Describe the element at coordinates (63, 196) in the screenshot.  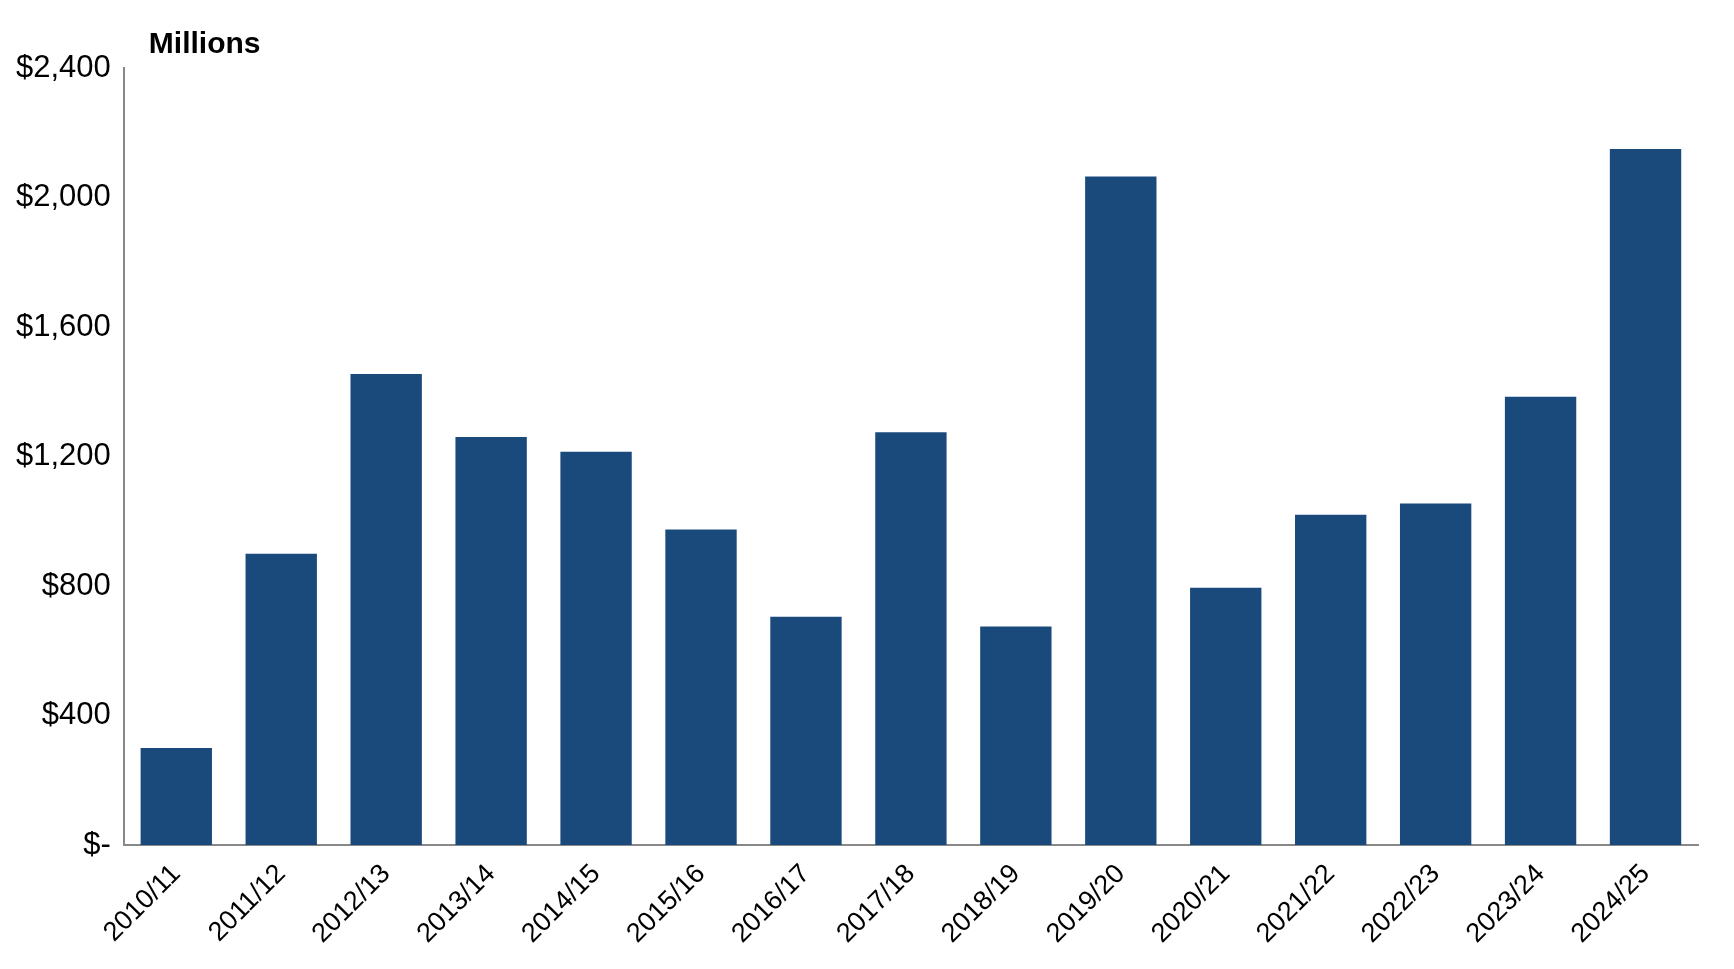
I see `y-tick-label: $2,000` at that location.